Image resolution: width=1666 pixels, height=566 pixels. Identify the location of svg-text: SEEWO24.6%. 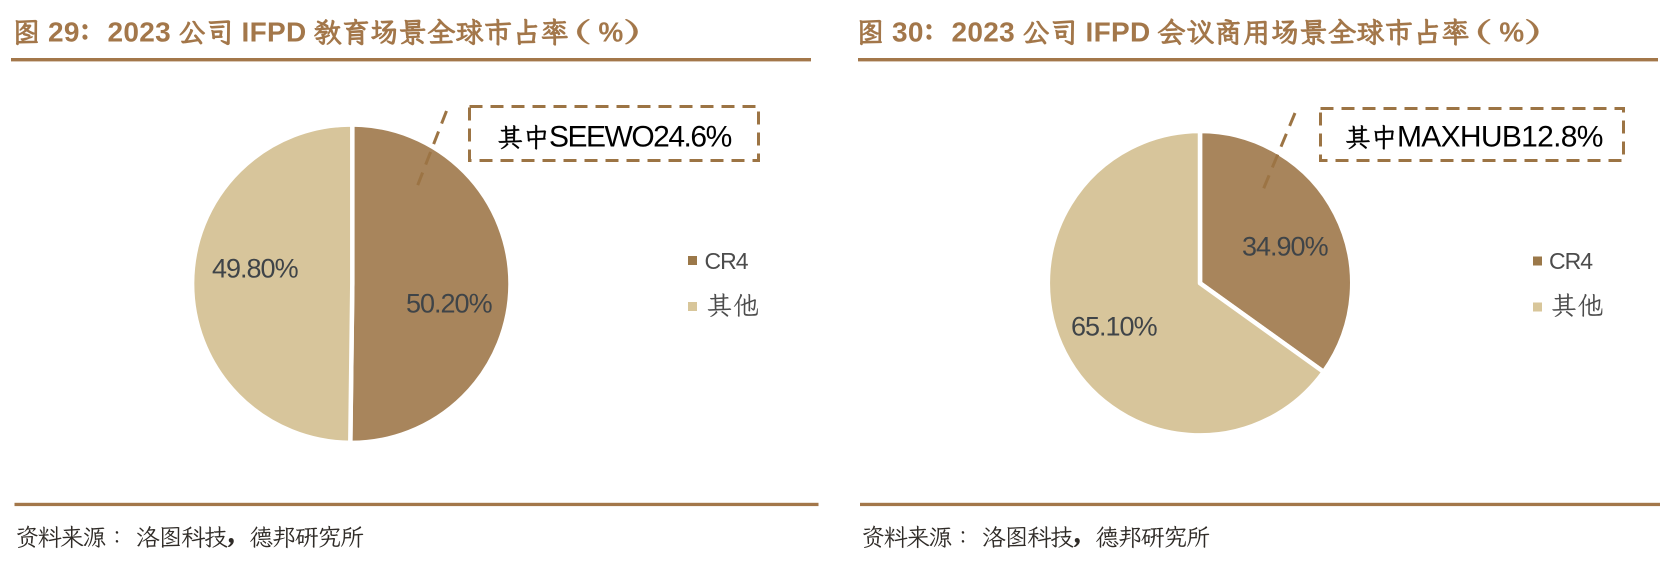
(640, 137).